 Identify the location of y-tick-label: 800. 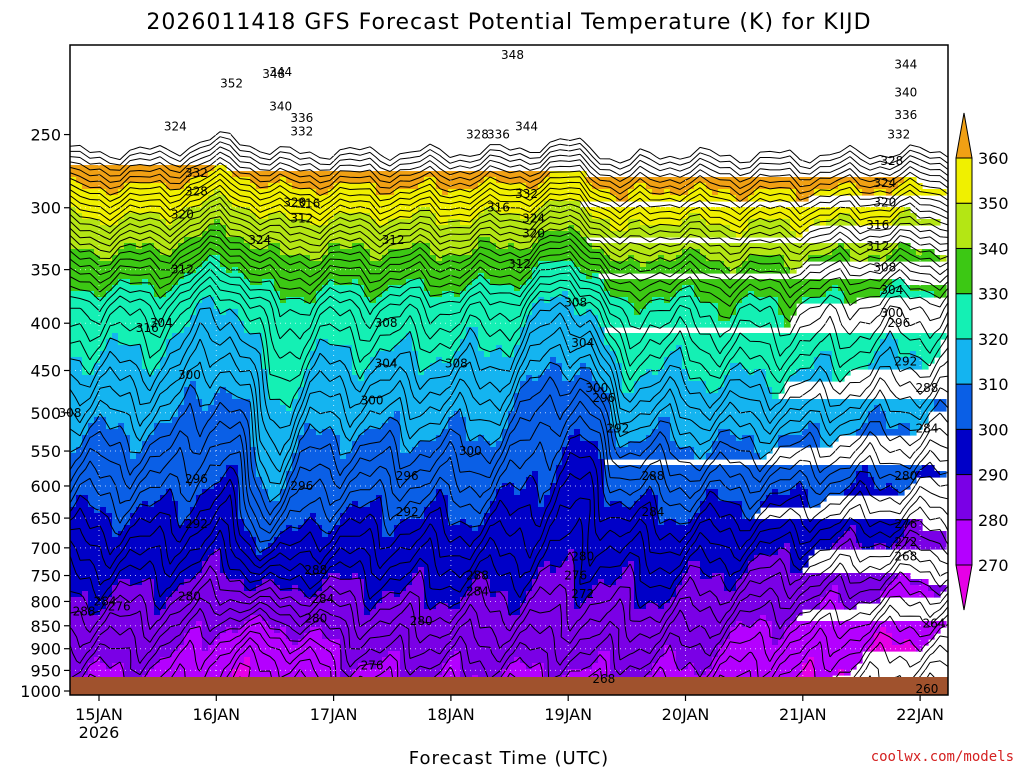
(45, 601).